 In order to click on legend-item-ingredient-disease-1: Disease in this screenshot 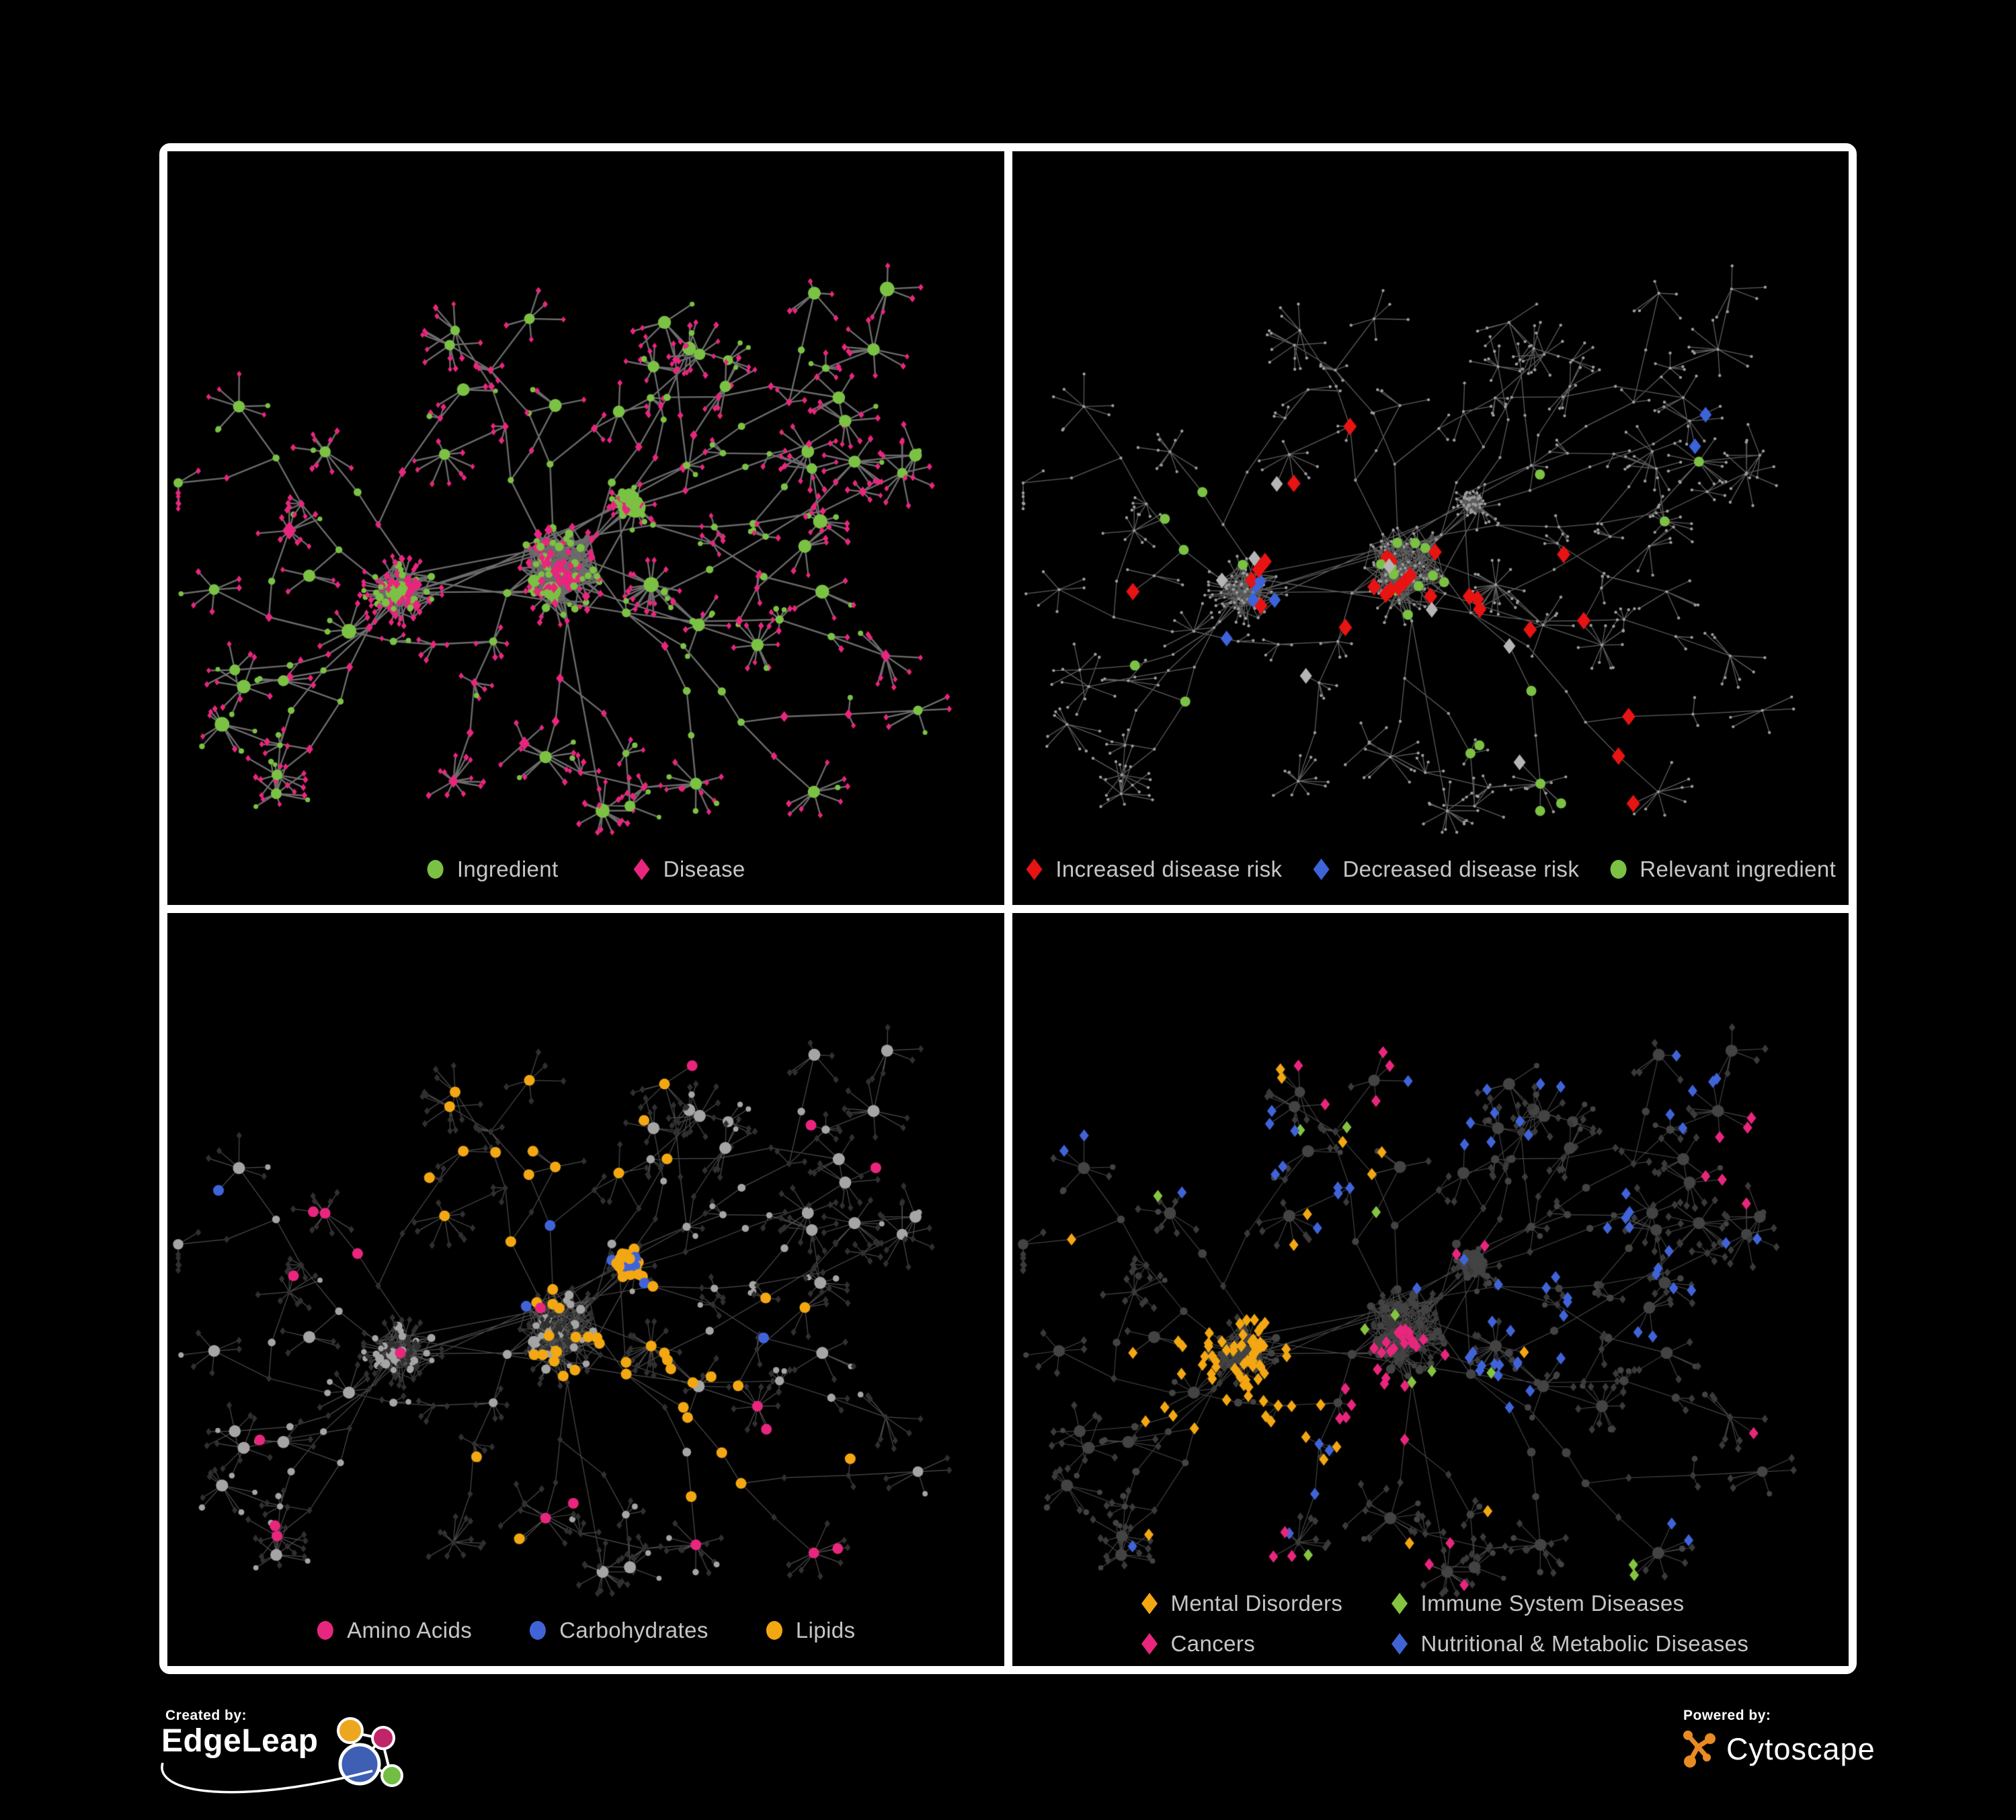, I will do `click(689, 869)`.